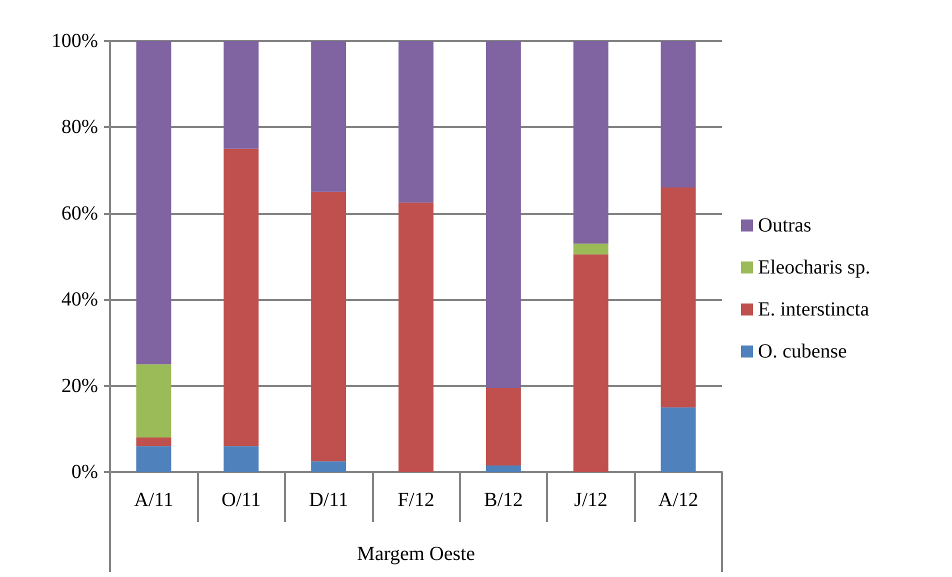 Image resolution: width=952 pixels, height=577 pixels. I want to click on legend-label: O. cubense, so click(802, 351).